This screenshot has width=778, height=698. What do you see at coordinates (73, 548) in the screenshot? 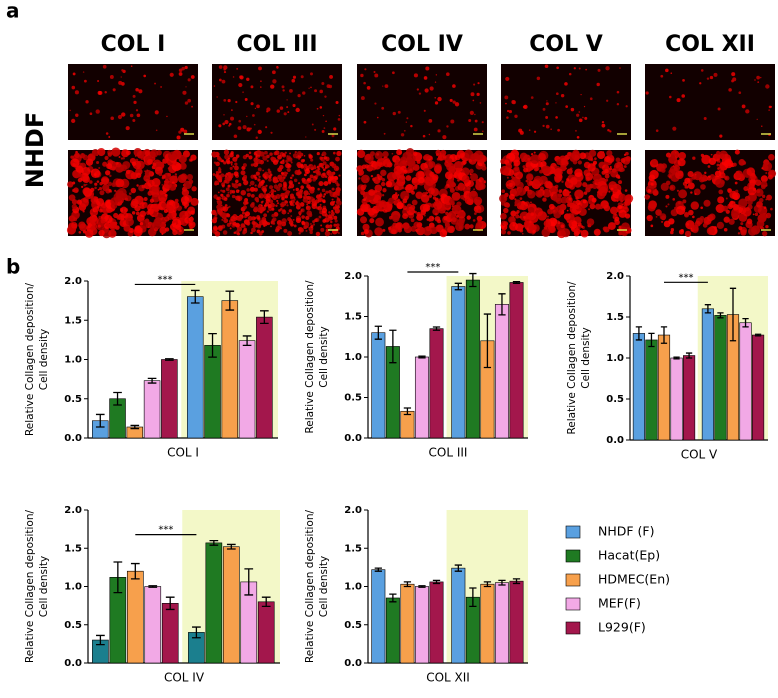
I see `y-tick-label: 1.5` at bounding box center [73, 548].